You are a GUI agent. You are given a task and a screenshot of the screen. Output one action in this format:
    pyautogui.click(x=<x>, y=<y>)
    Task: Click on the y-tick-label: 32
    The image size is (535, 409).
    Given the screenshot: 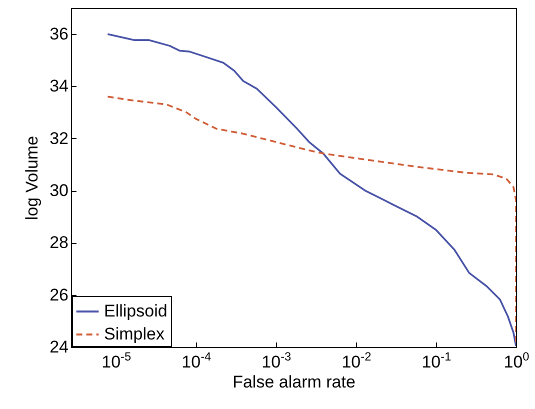 What is the action you would take?
    pyautogui.click(x=59, y=138)
    